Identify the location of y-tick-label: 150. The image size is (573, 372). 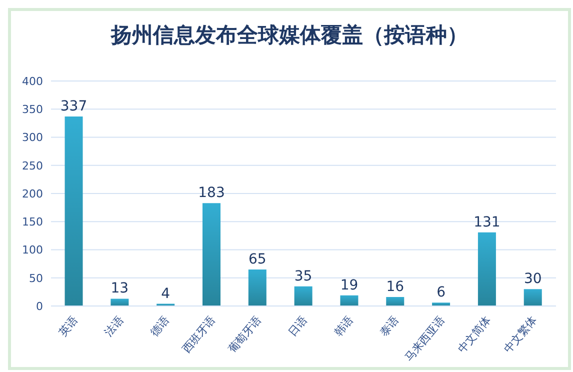
(32, 222).